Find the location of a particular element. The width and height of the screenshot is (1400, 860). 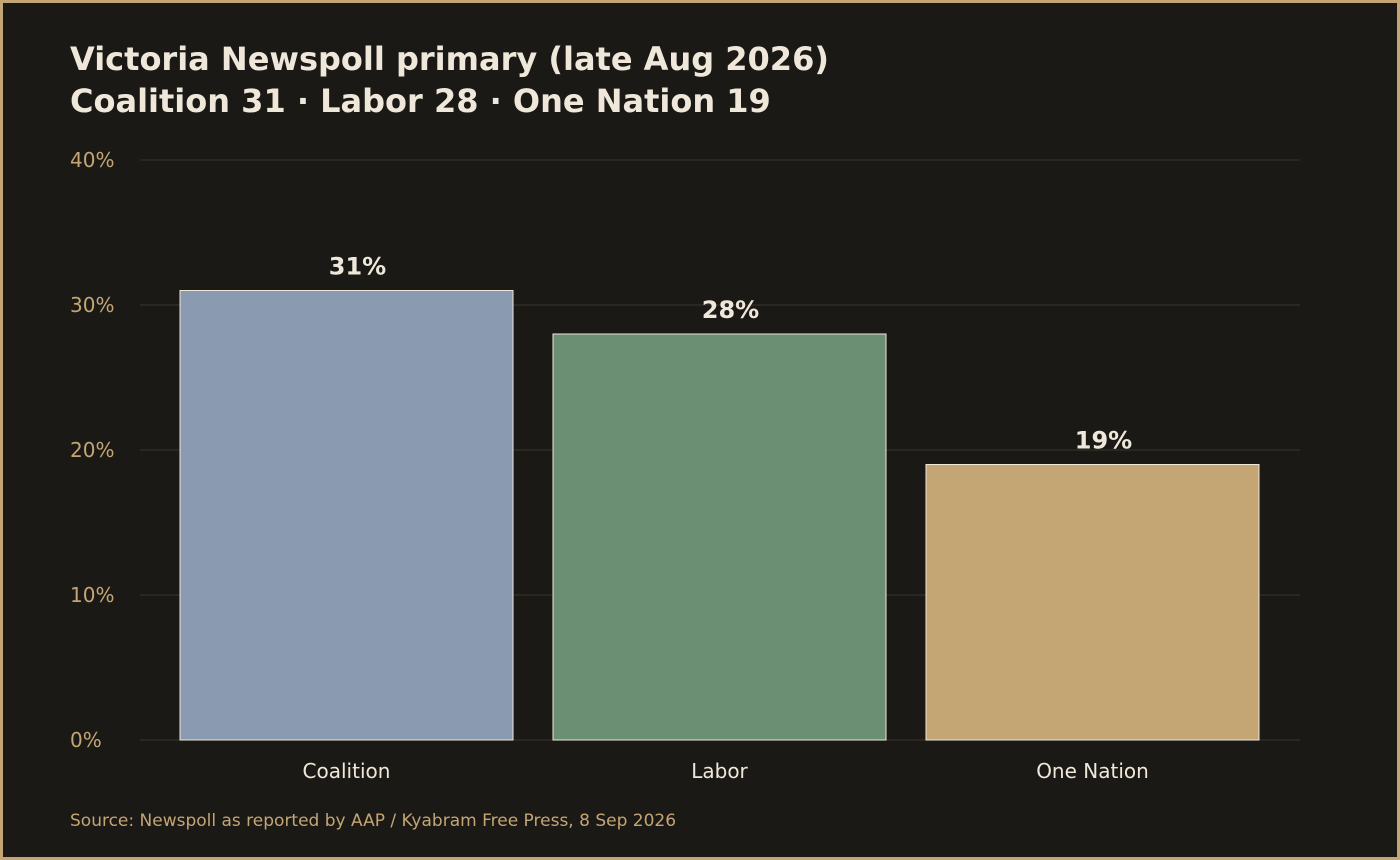

x-axis-ticks: Coalition Labor One Nation is located at coordinates (726, 771).